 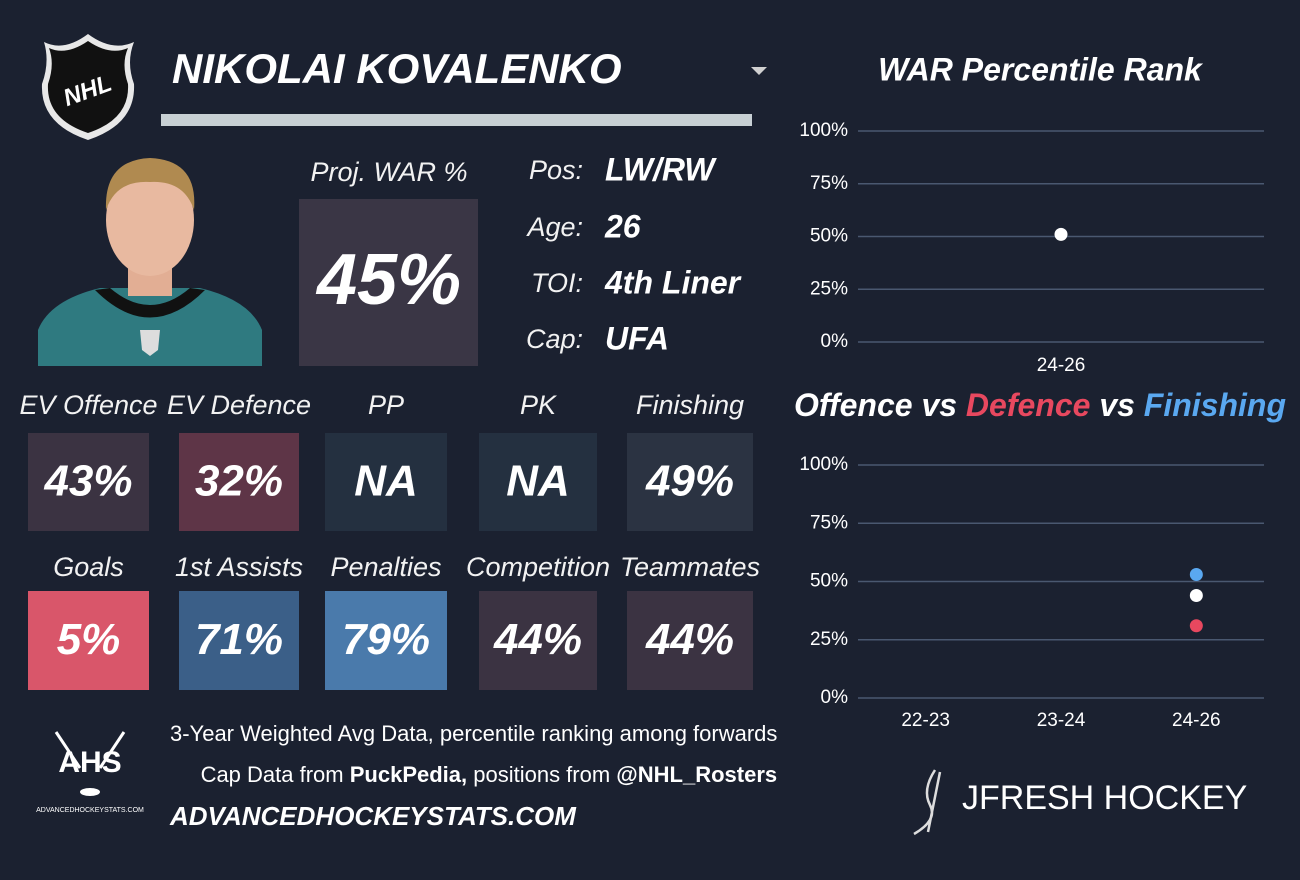 I want to click on tile-value: 71%, so click(x=239, y=639).